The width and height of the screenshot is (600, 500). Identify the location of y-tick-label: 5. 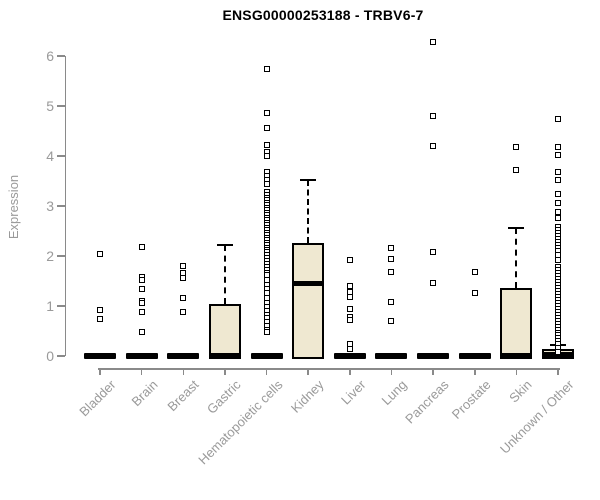
(50, 106).